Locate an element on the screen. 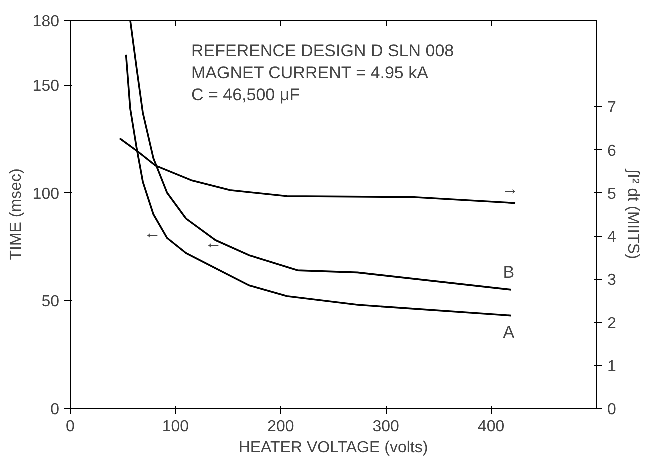  x-tick-label: 300 is located at coordinates (386, 427).